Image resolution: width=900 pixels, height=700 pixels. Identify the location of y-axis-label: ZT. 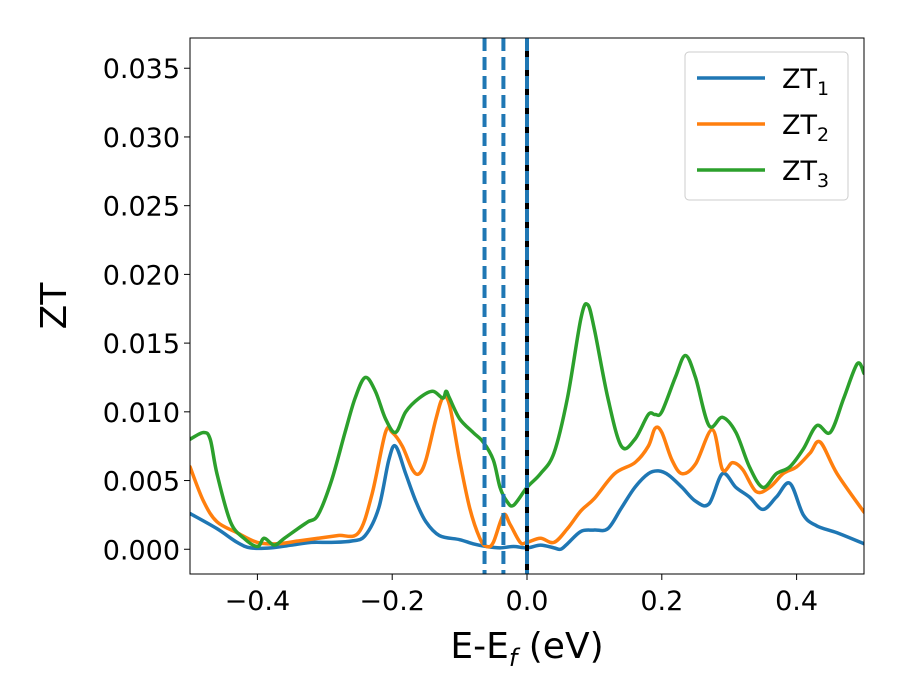
(54, 306).